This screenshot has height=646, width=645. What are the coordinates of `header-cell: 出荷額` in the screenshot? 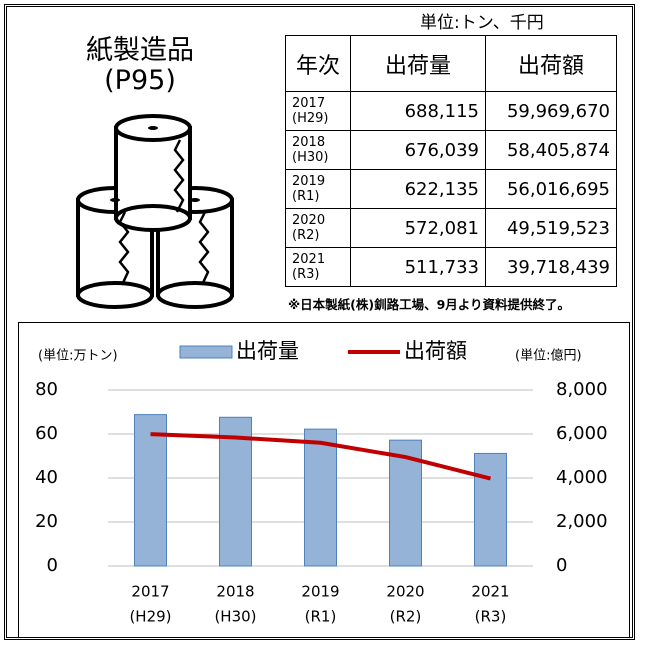 It's located at (551, 63).